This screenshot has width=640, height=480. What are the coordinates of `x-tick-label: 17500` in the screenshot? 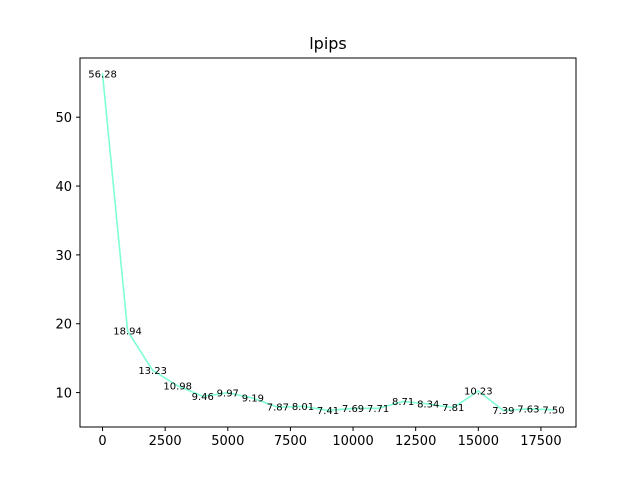 It's located at (540, 441).